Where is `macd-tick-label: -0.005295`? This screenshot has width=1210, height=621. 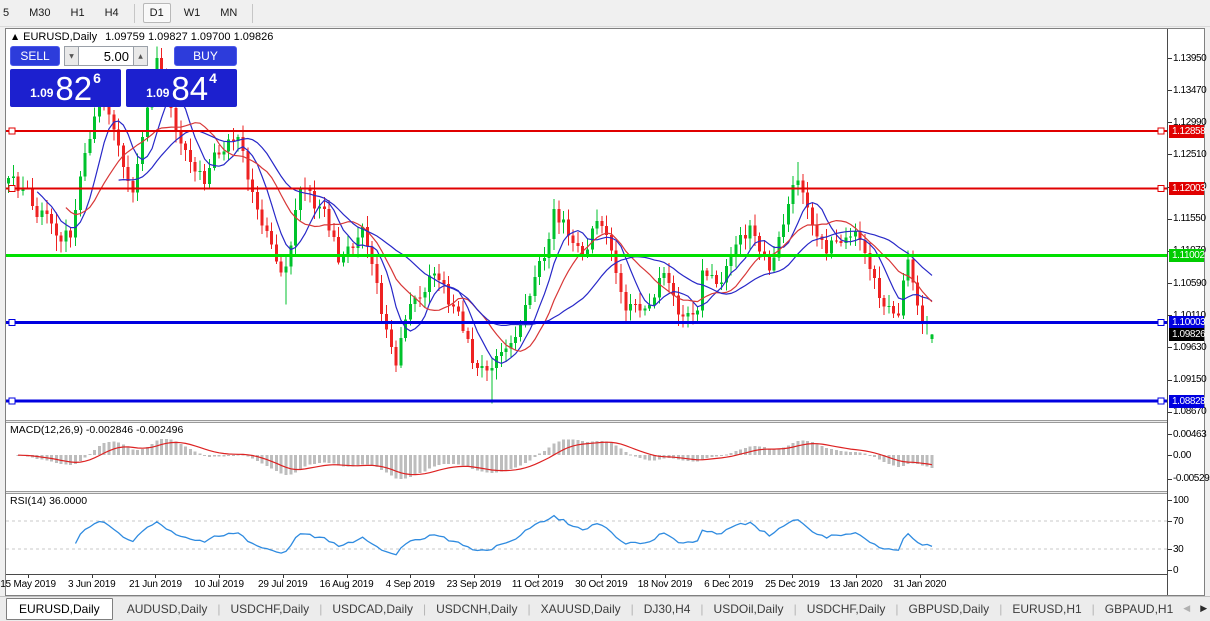
macd-tick-label: -0.005295 is located at coordinates (1191, 479).